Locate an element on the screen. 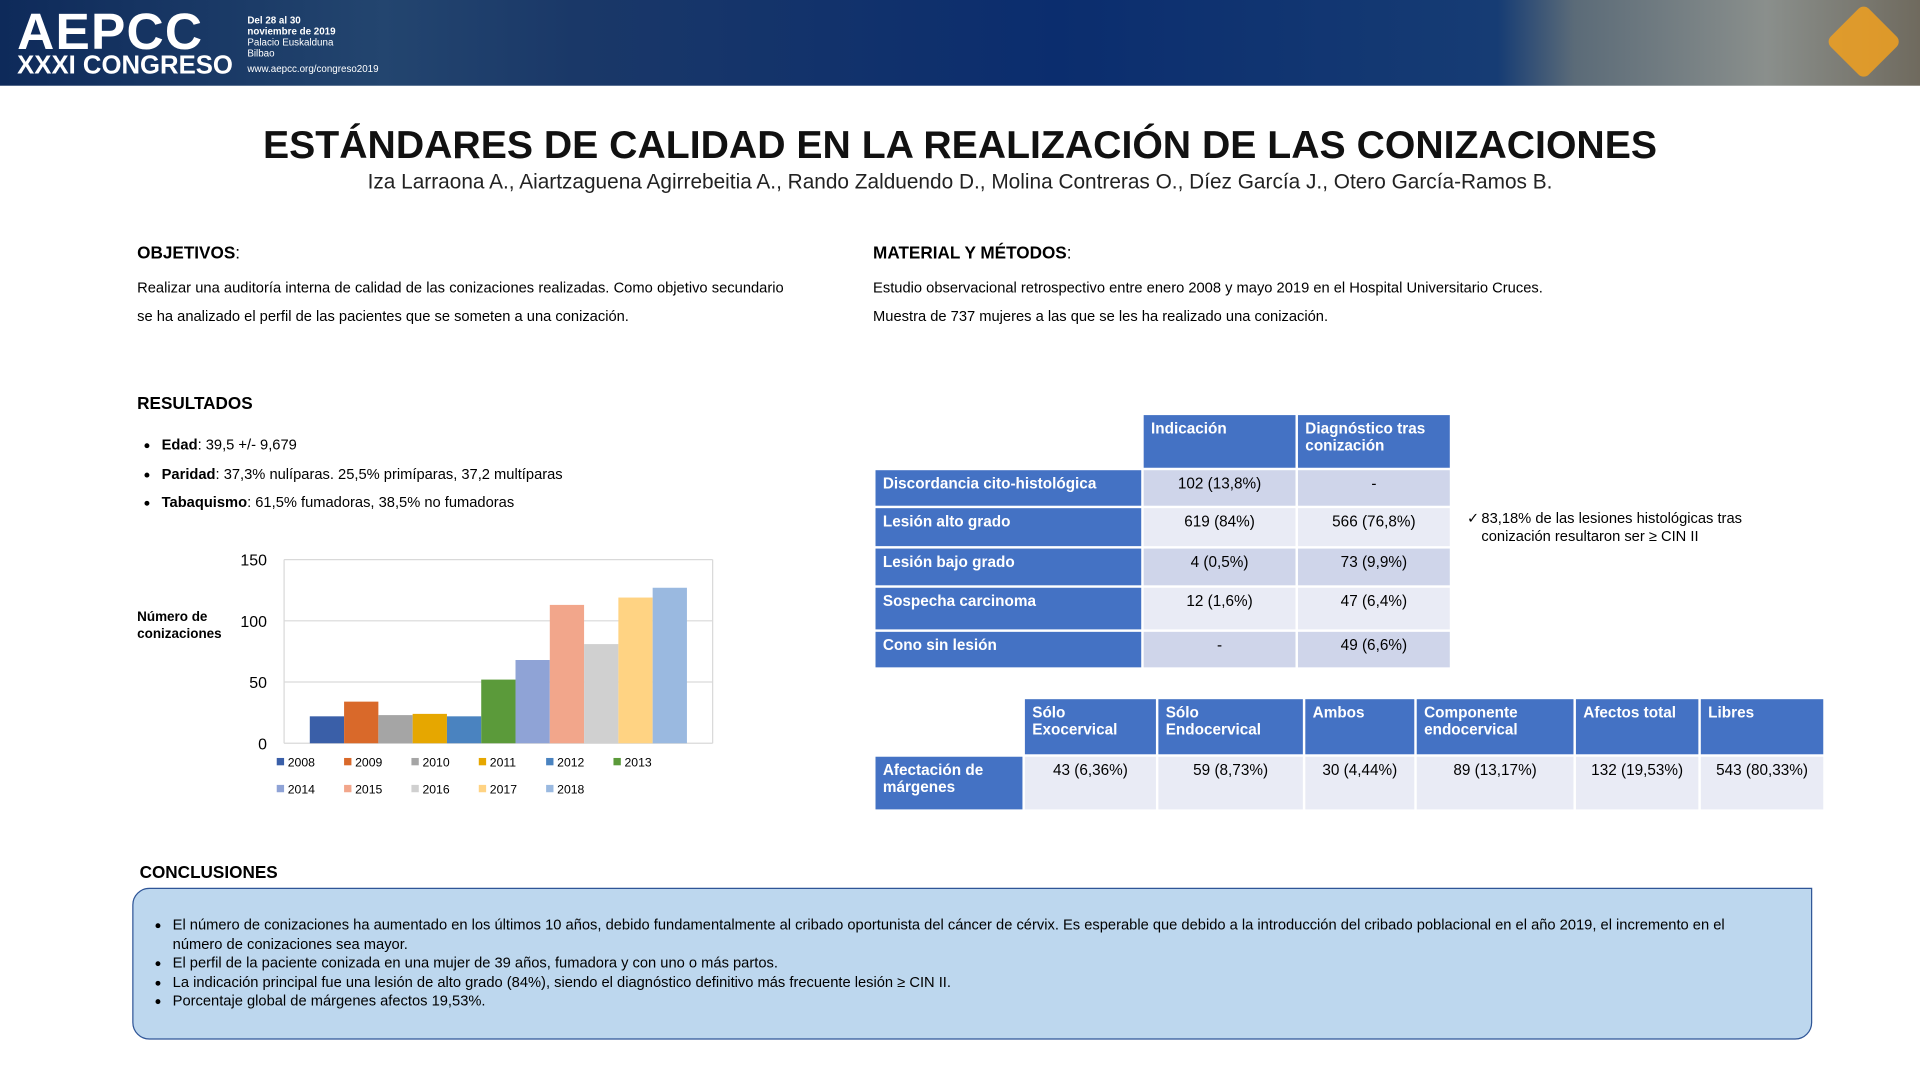  legend-label: 2008 is located at coordinates (301, 763).